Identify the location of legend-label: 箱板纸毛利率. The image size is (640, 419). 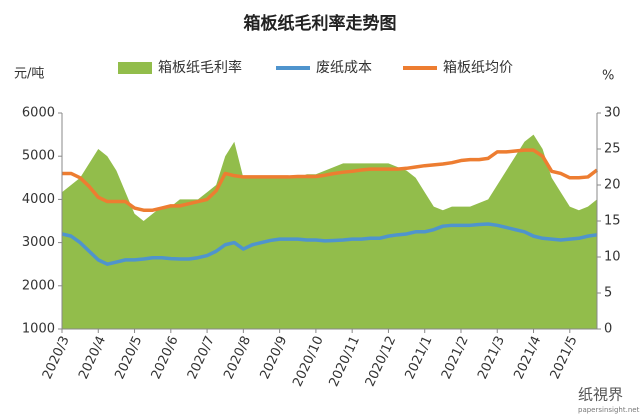
(200, 67).